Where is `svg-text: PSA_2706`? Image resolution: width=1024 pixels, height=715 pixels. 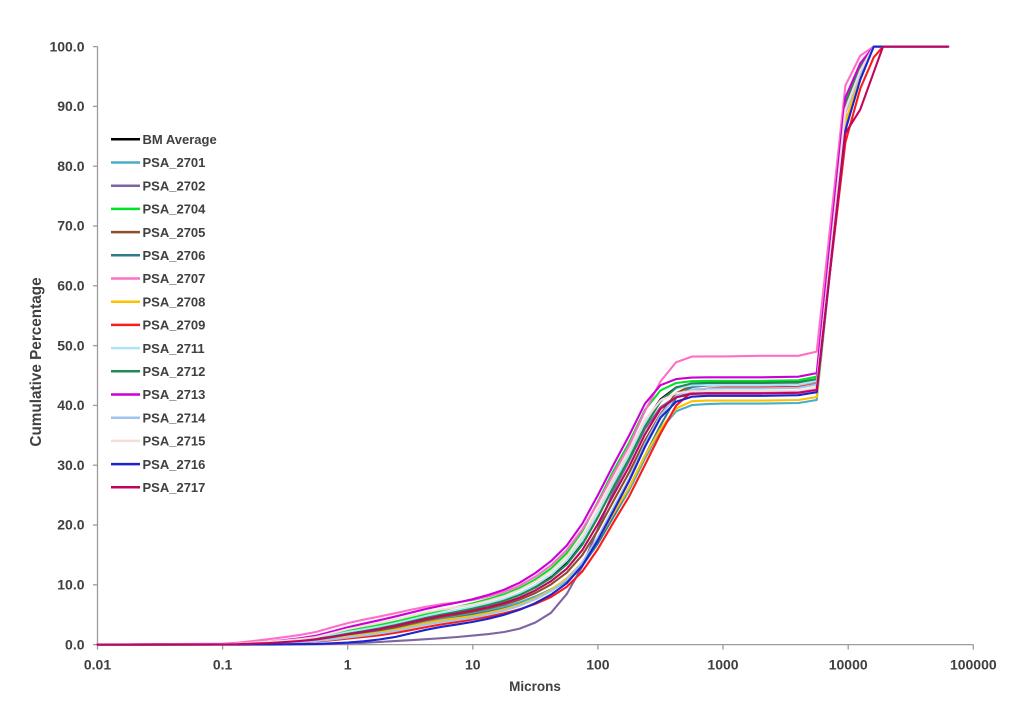
svg-text: PSA_2706 is located at coordinates (174, 255).